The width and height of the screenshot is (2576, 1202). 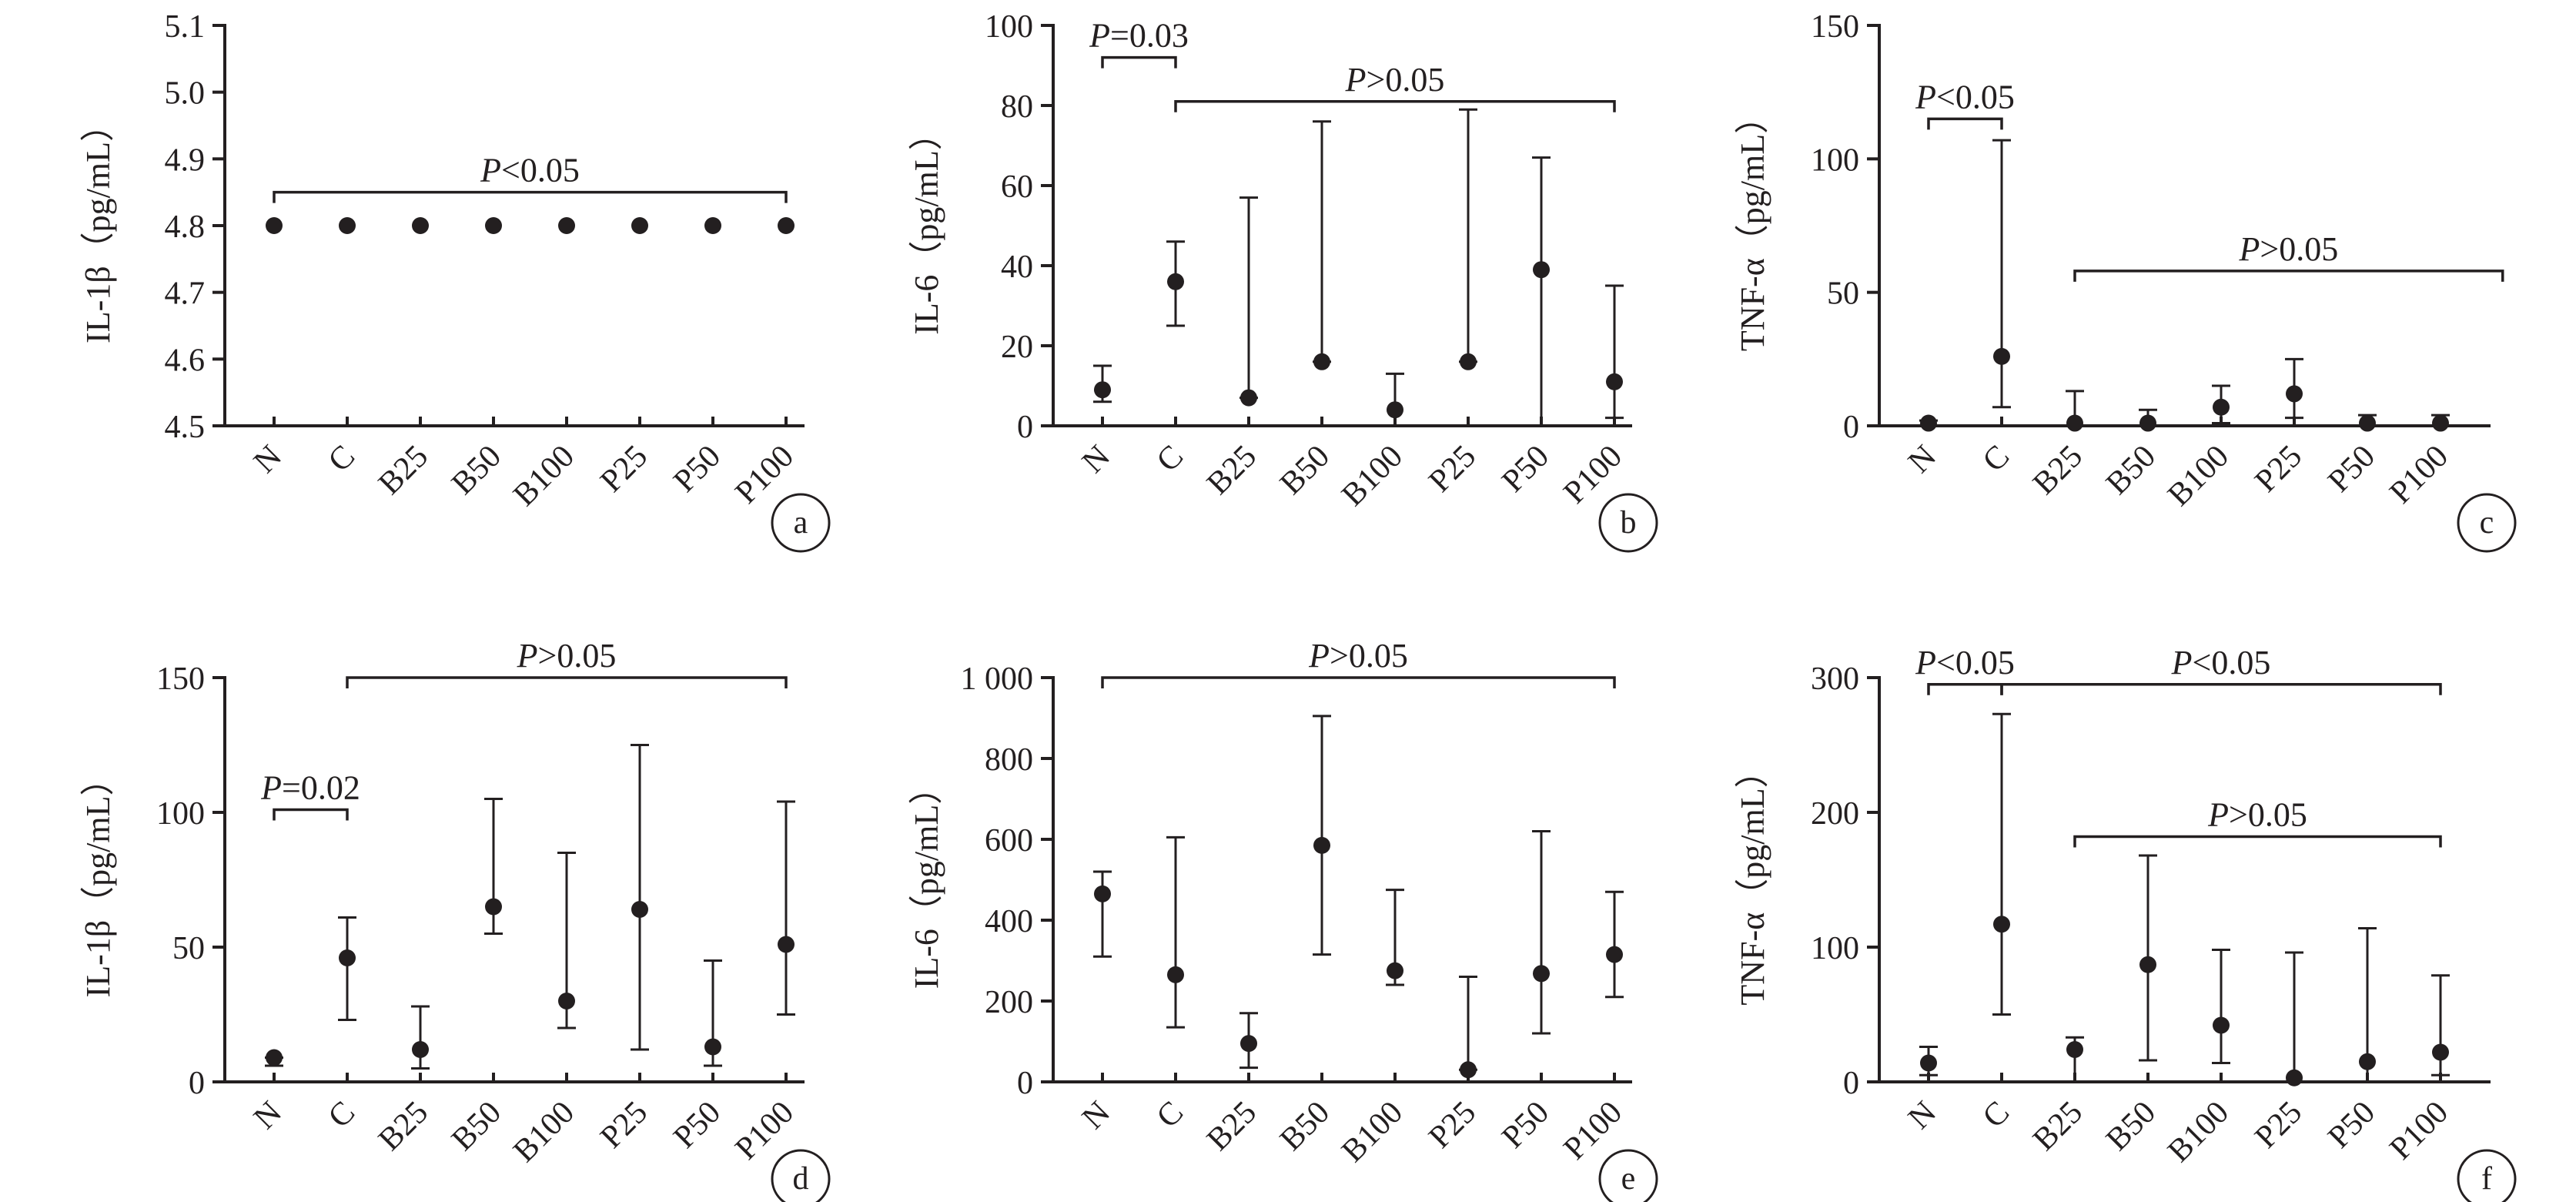 What do you see at coordinates (1753, 879) in the screenshot?
I see `y-axis-title: TNF-α（pg/mL）` at bounding box center [1753, 879].